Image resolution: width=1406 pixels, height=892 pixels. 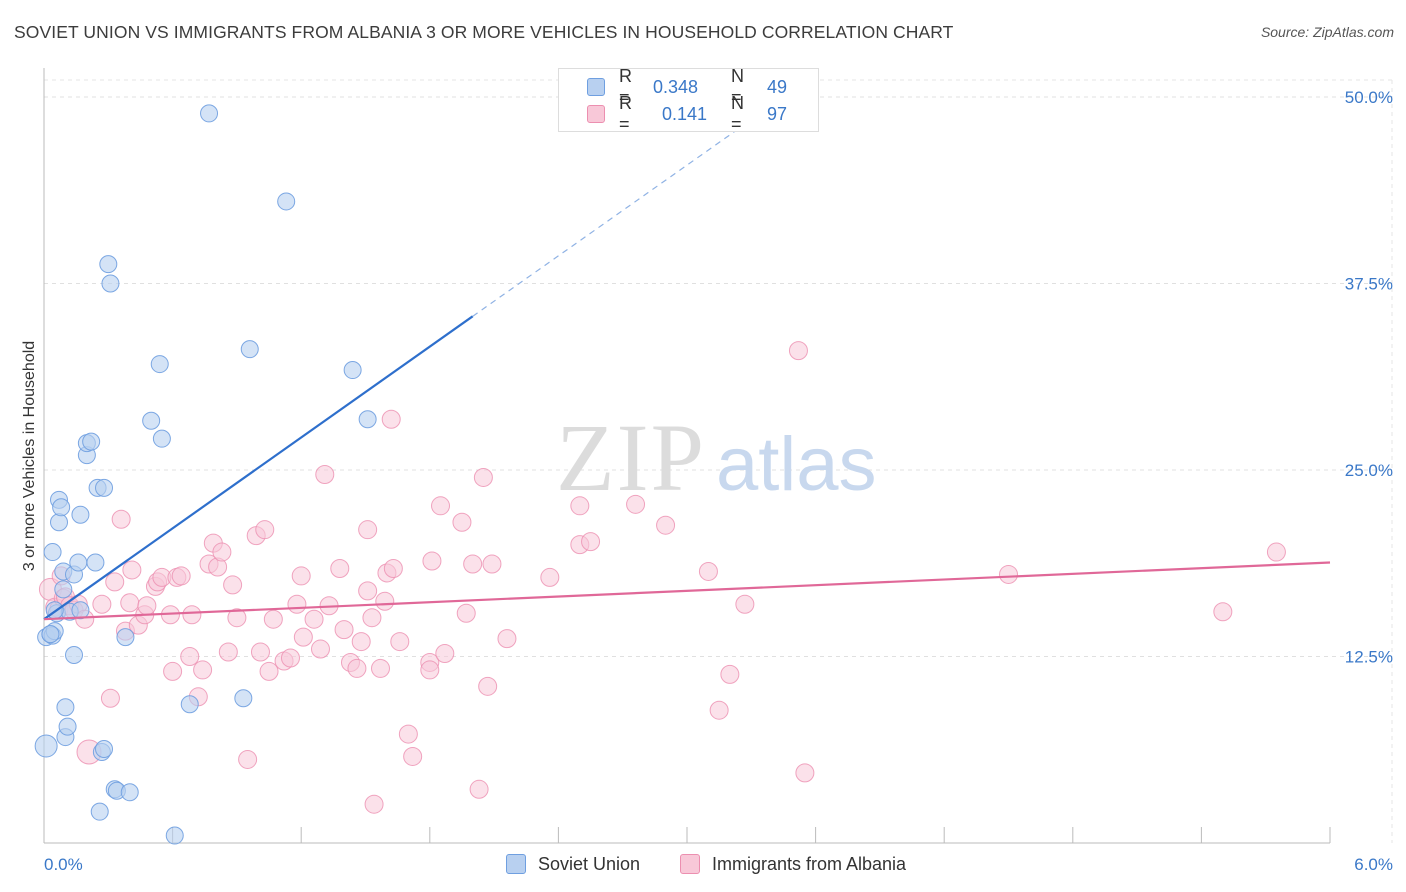 I want to click on bottom-legend-label-albania: Immigrants from Albania, so click(x=809, y=863).